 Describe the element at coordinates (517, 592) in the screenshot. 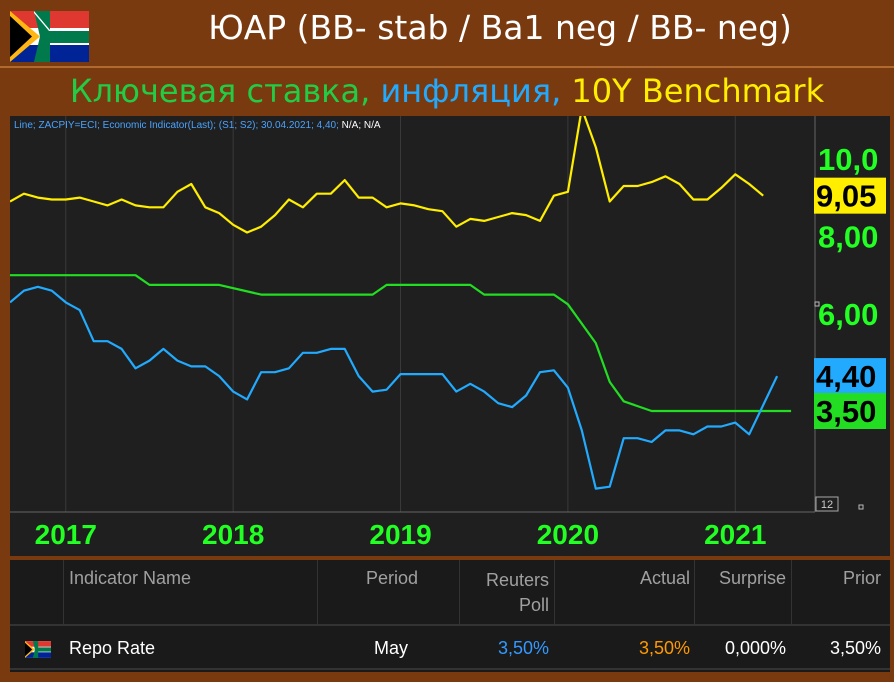

I see `col-reuters-poll: Reuters Poll` at that location.